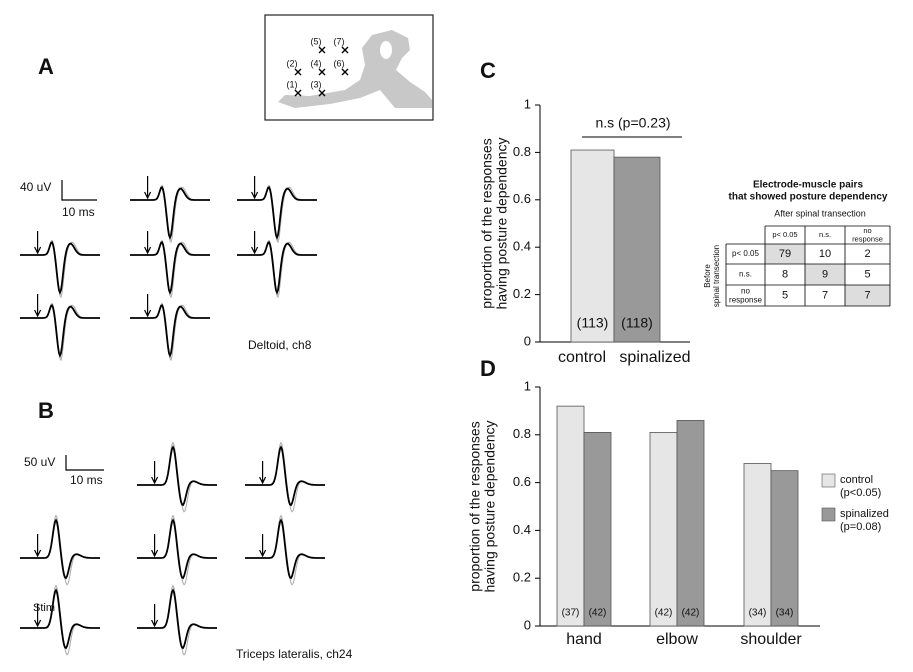  I want to click on n-label: (118), so click(637, 323).